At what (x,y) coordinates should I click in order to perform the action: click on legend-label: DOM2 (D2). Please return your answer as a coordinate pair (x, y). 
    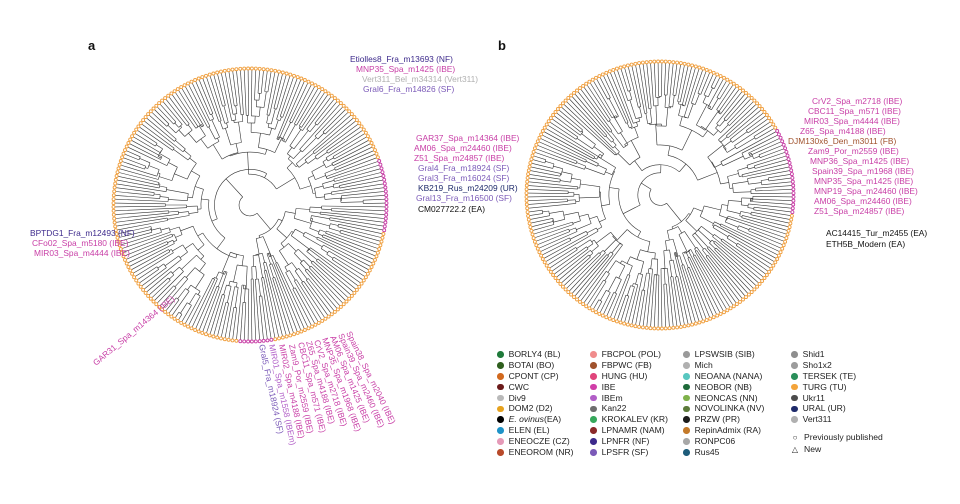
    Looking at the image, I should click on (530, 408).